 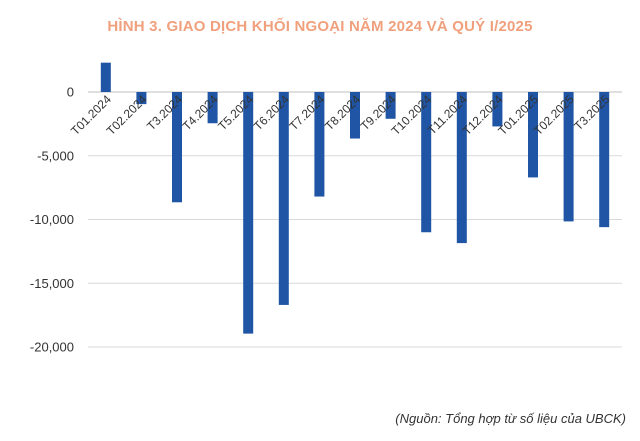 What do you see at coordinates (177, 147) in the screenshot?
I see `bar-T3.2024` at bounding box center [177, 147].